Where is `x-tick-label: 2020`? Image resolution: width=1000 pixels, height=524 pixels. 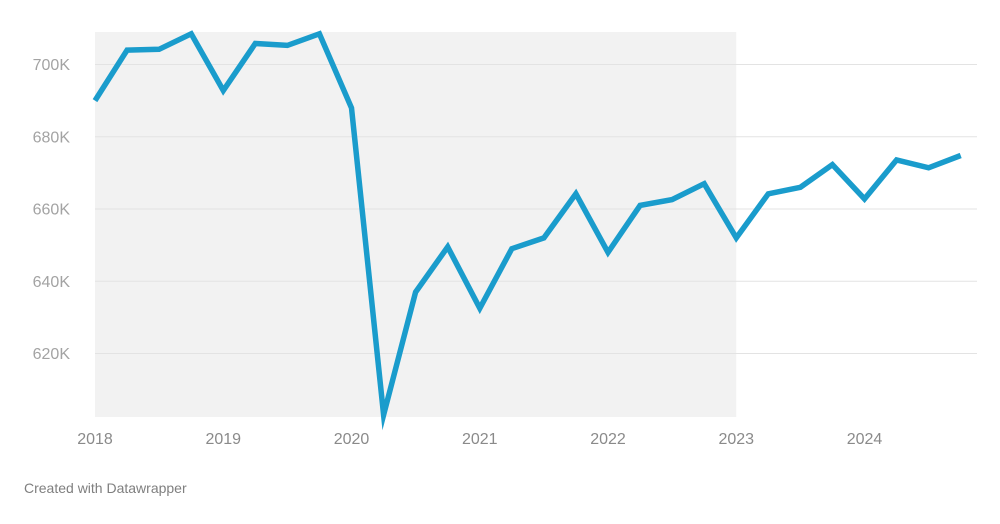
x-tick-label: 2020 is located at coordinates (352, 439).